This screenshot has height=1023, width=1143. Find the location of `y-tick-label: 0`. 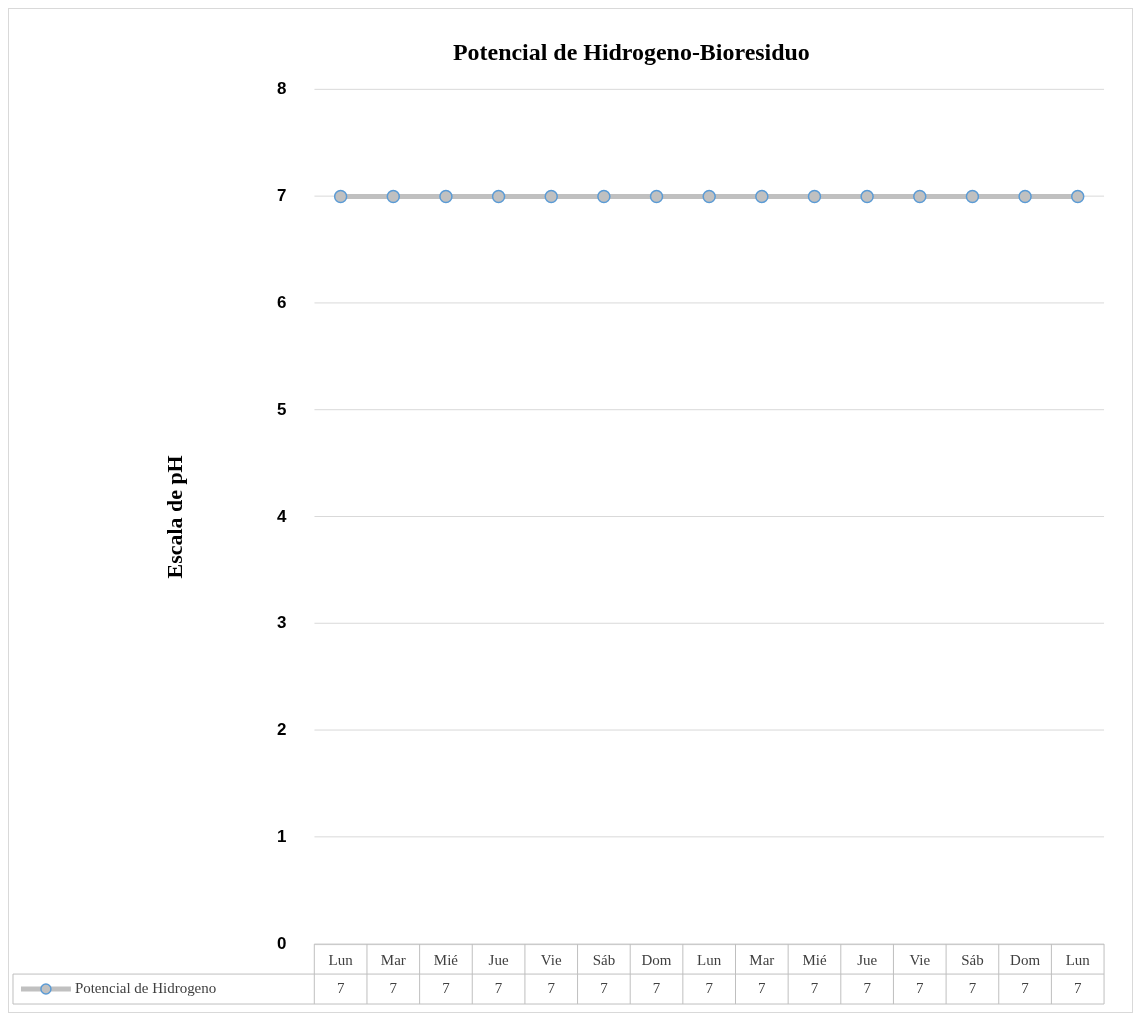

y-tick-label: 0 is located at coordinates (281, 943).